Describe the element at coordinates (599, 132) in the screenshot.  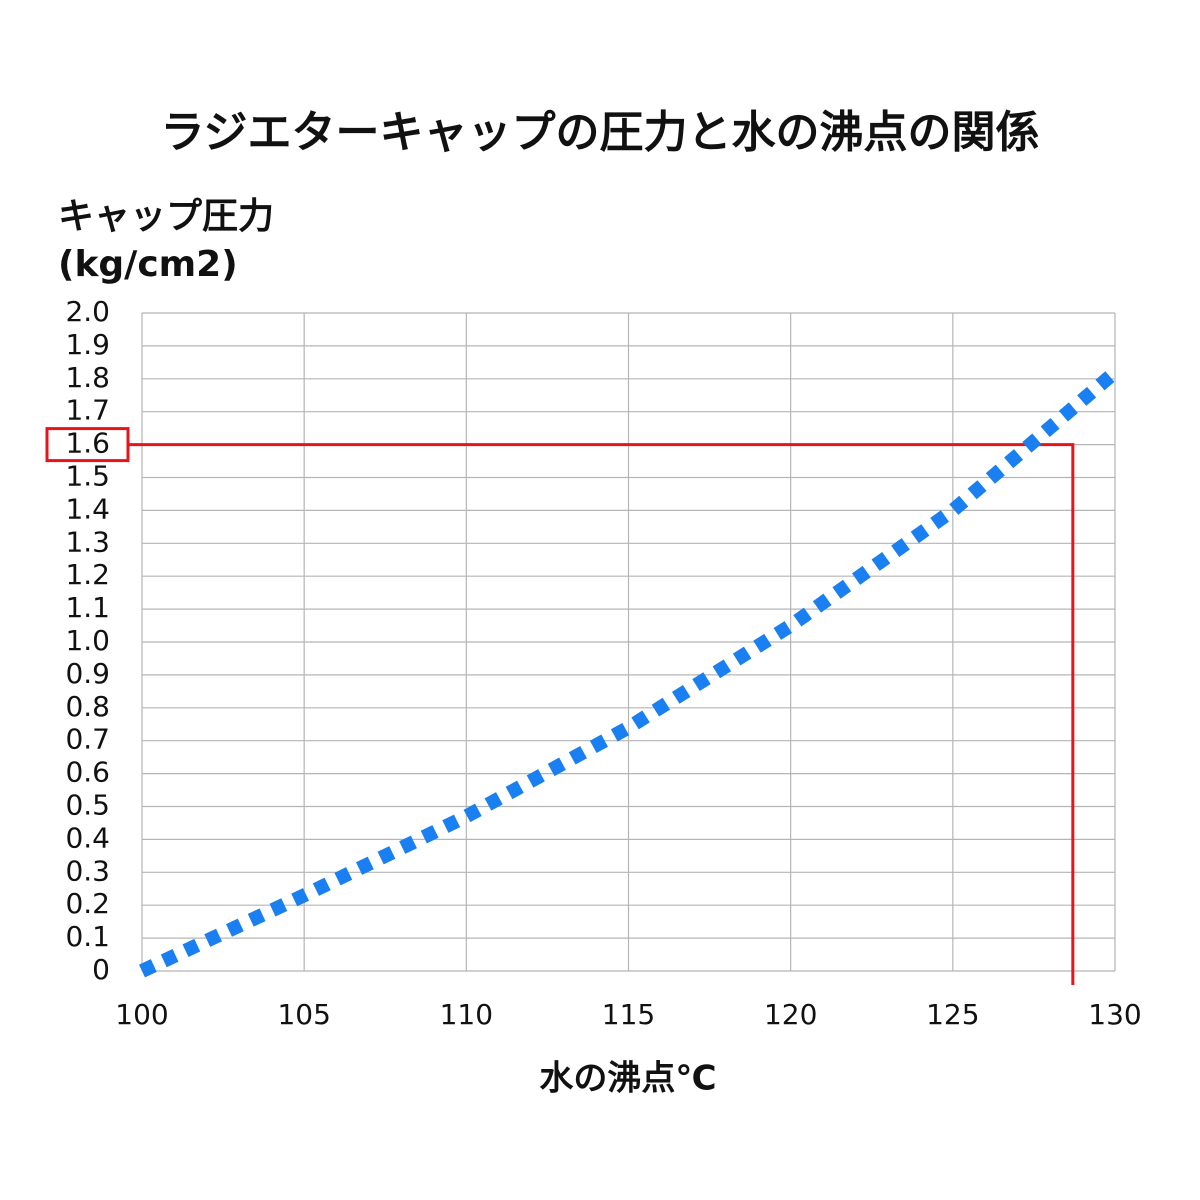
I see `chart-title: ラジエターキャップの圧力と水の沸点の関係` at that location.